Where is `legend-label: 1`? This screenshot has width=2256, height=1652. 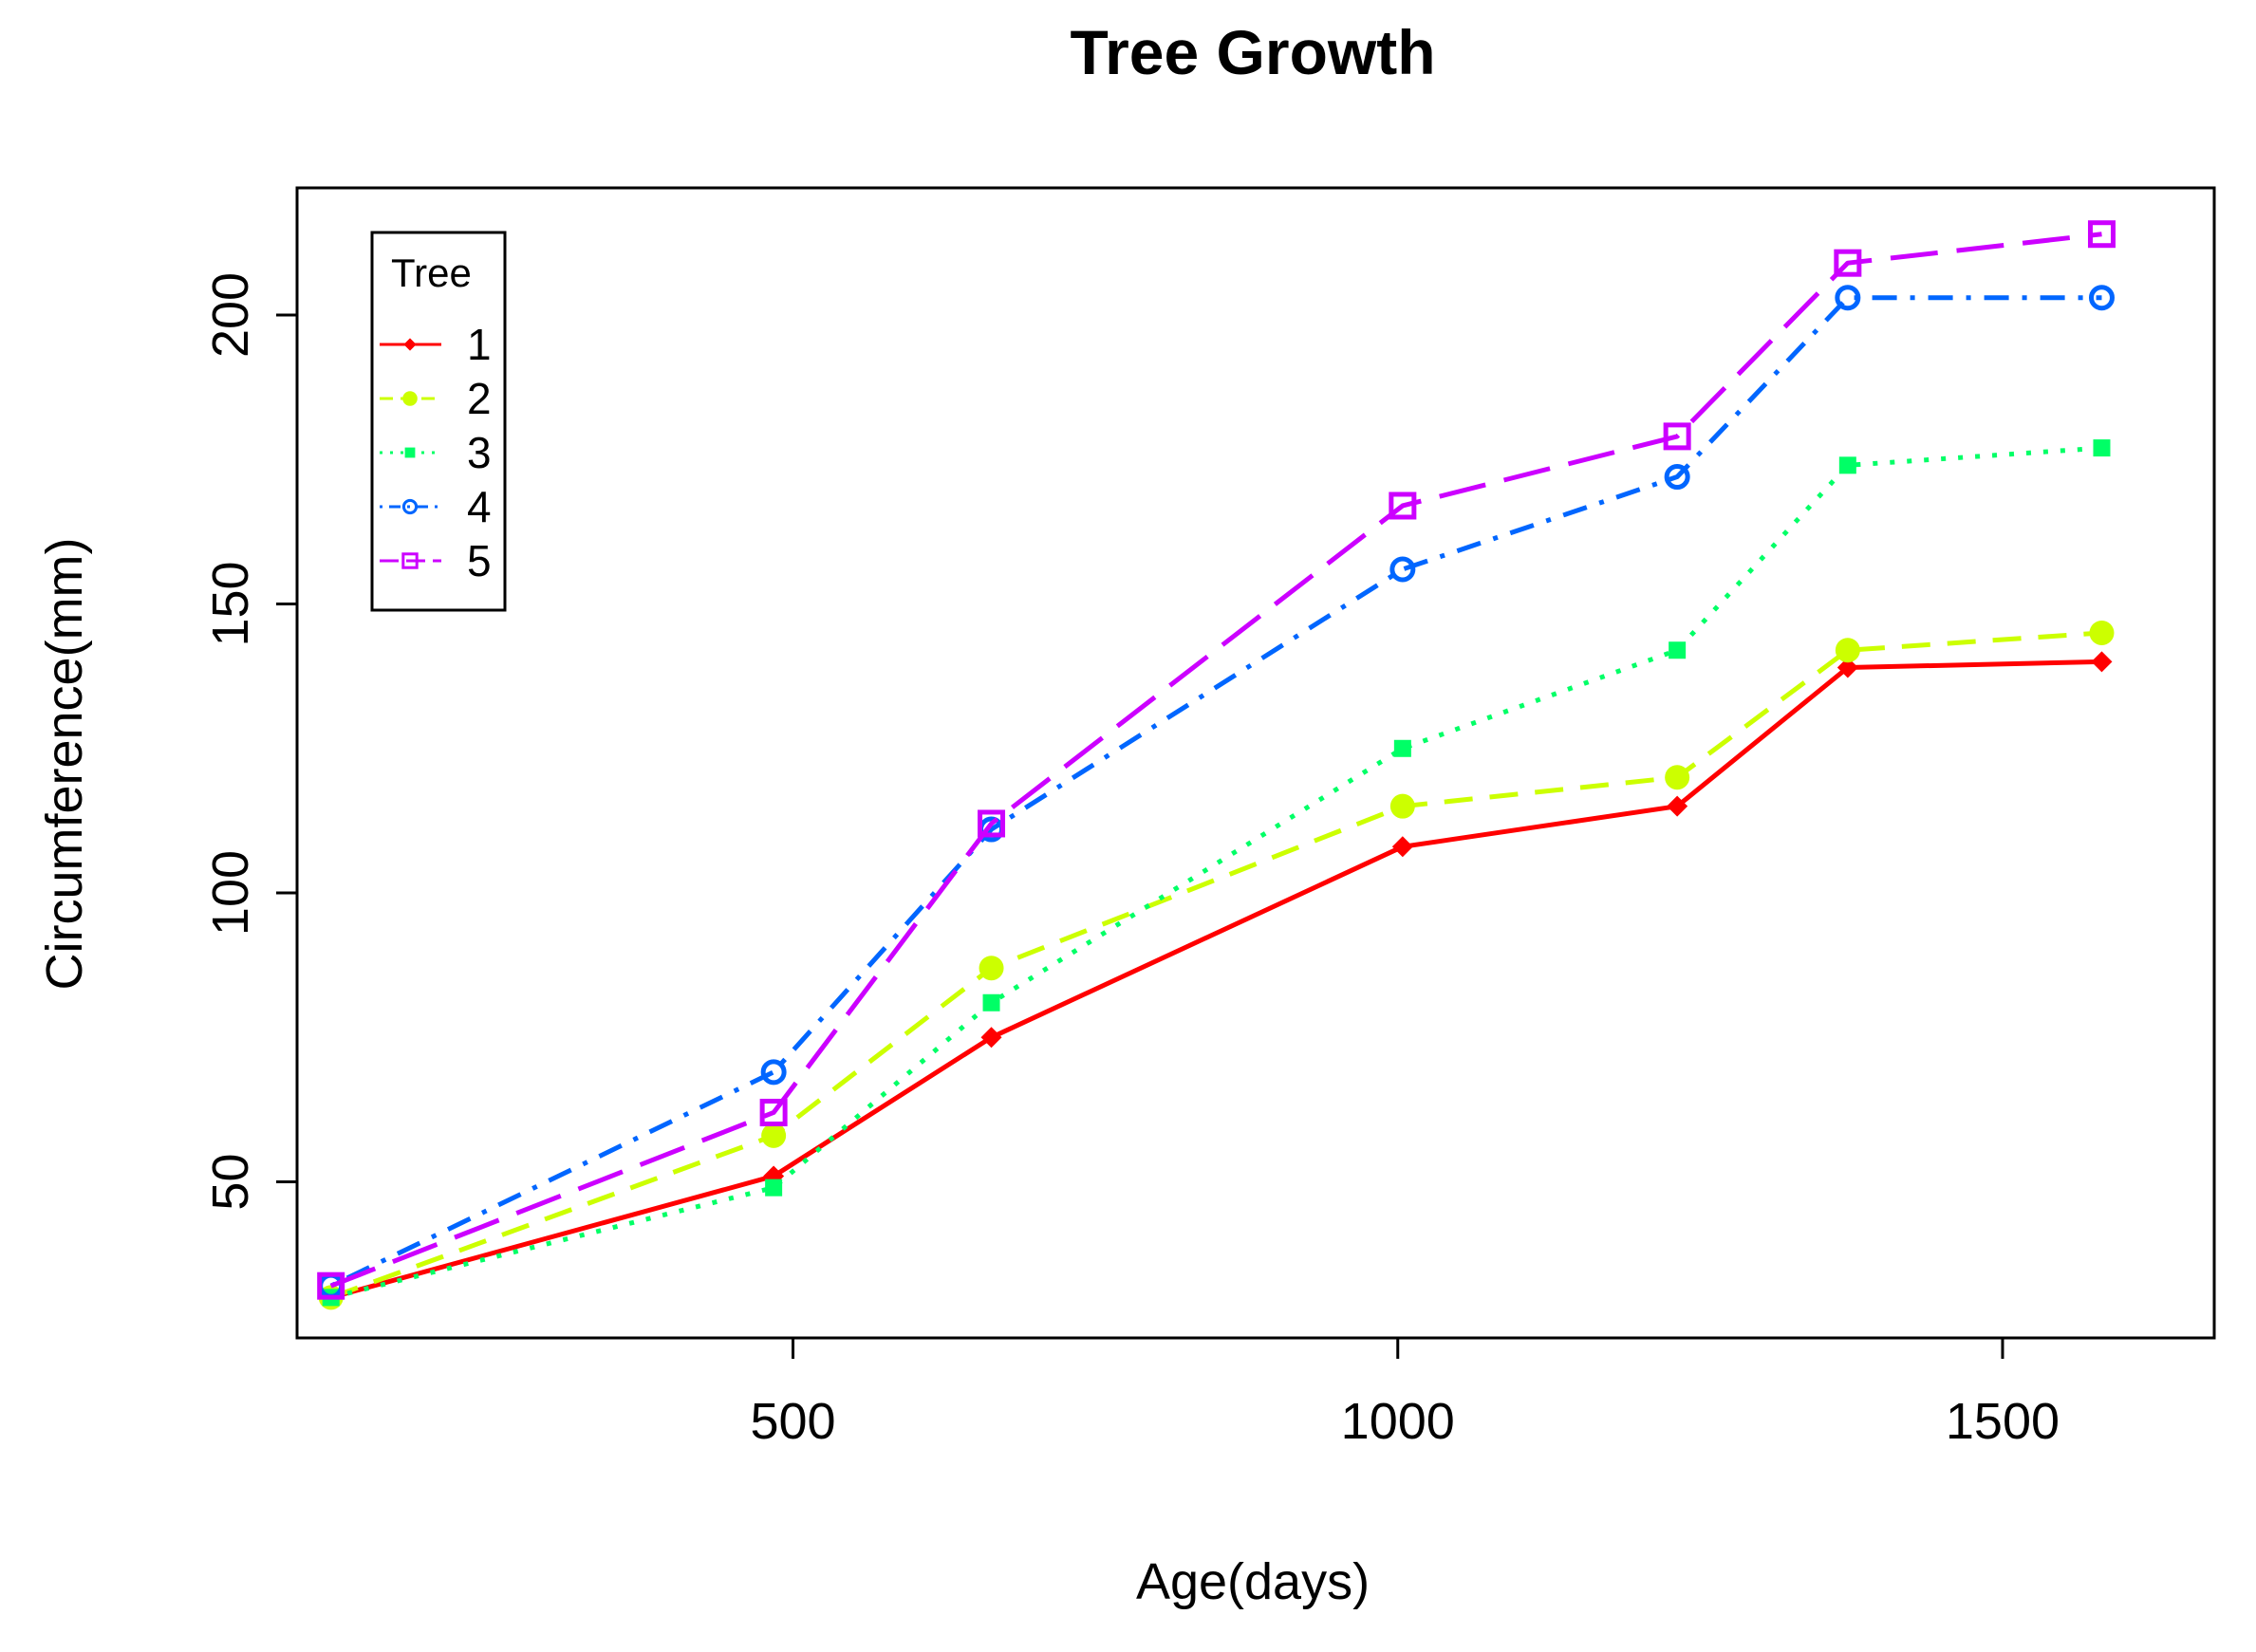
legend-label: 1 is located at coordinates (479, 344).